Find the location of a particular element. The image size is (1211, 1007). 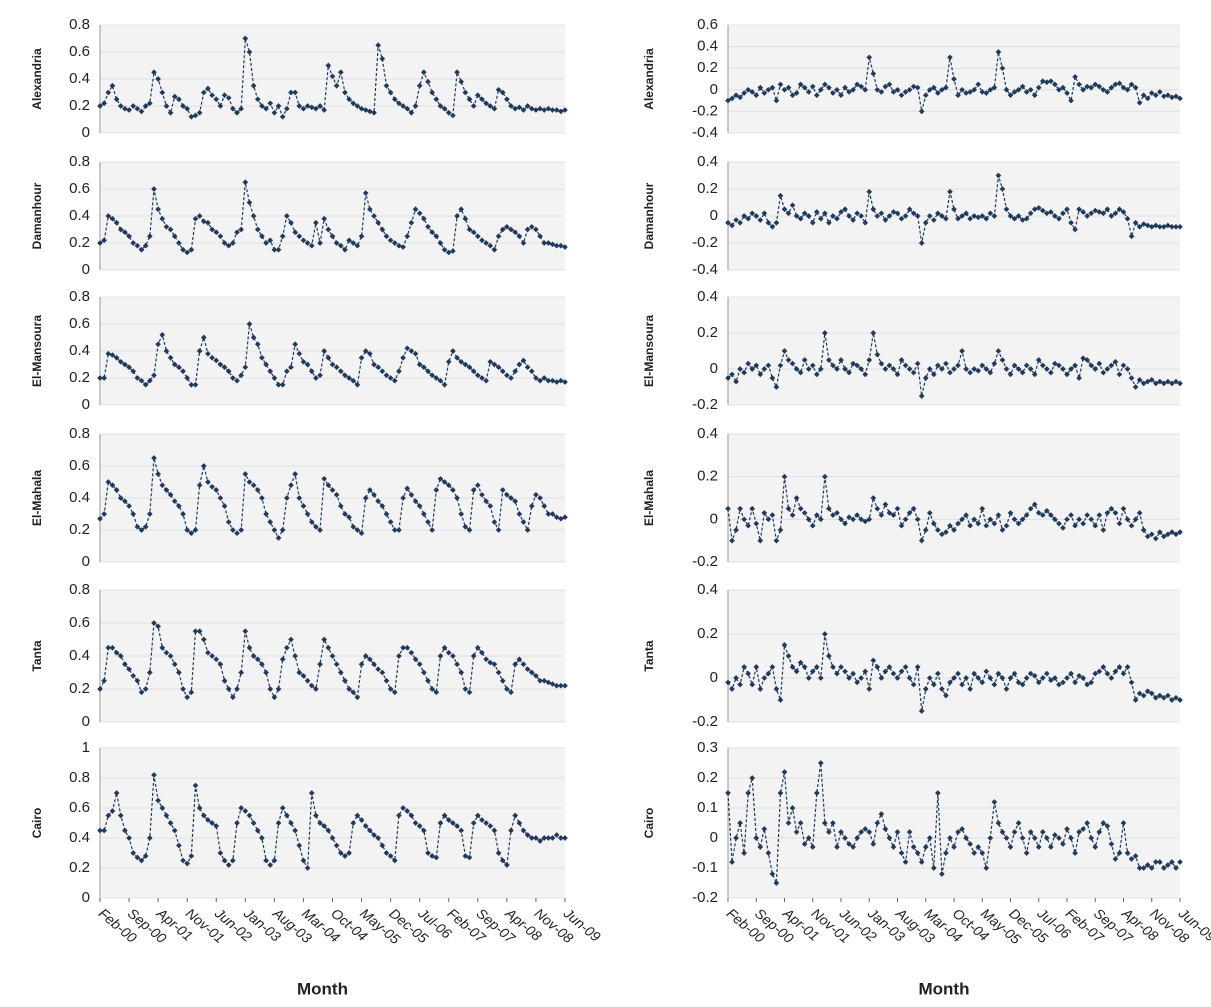

y-tick-label: 0.8 is located at coordinates (79, 24).